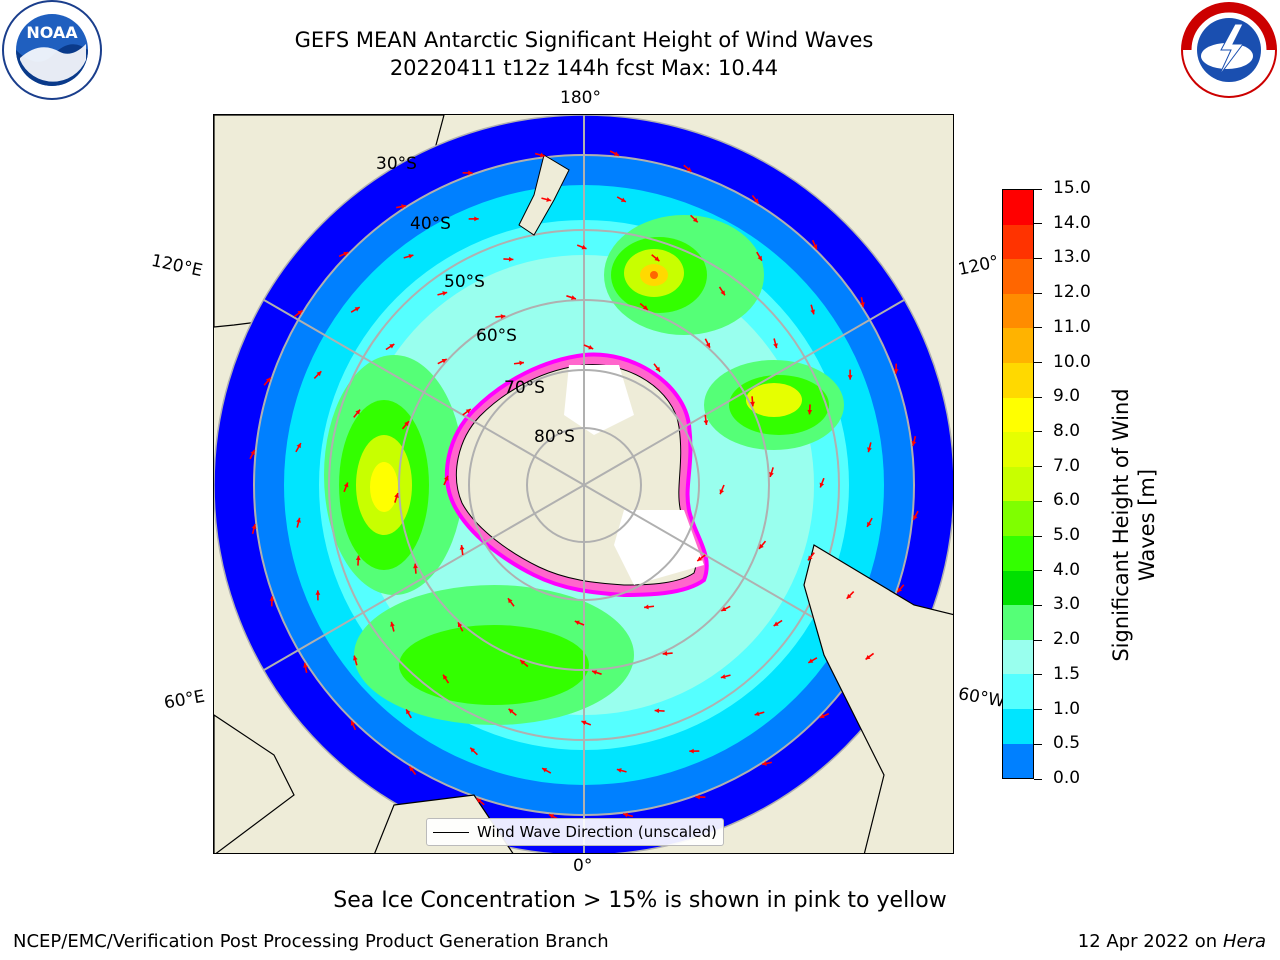 Image resolution: width=1280 pixels, height=960 pixels. I want to click on chart-subtitle: 20220411 t12z 144h fcst Max: 10.44, so click(584, 68).